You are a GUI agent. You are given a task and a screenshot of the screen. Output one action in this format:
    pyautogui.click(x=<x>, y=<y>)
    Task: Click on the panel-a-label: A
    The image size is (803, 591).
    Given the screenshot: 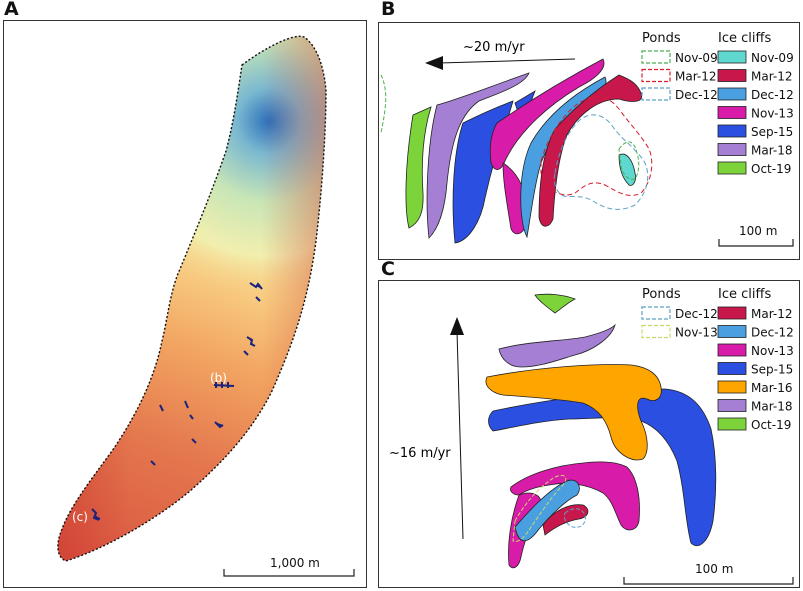 What is the action you would take?
    pyautogui.click(x=11, y=10)
    